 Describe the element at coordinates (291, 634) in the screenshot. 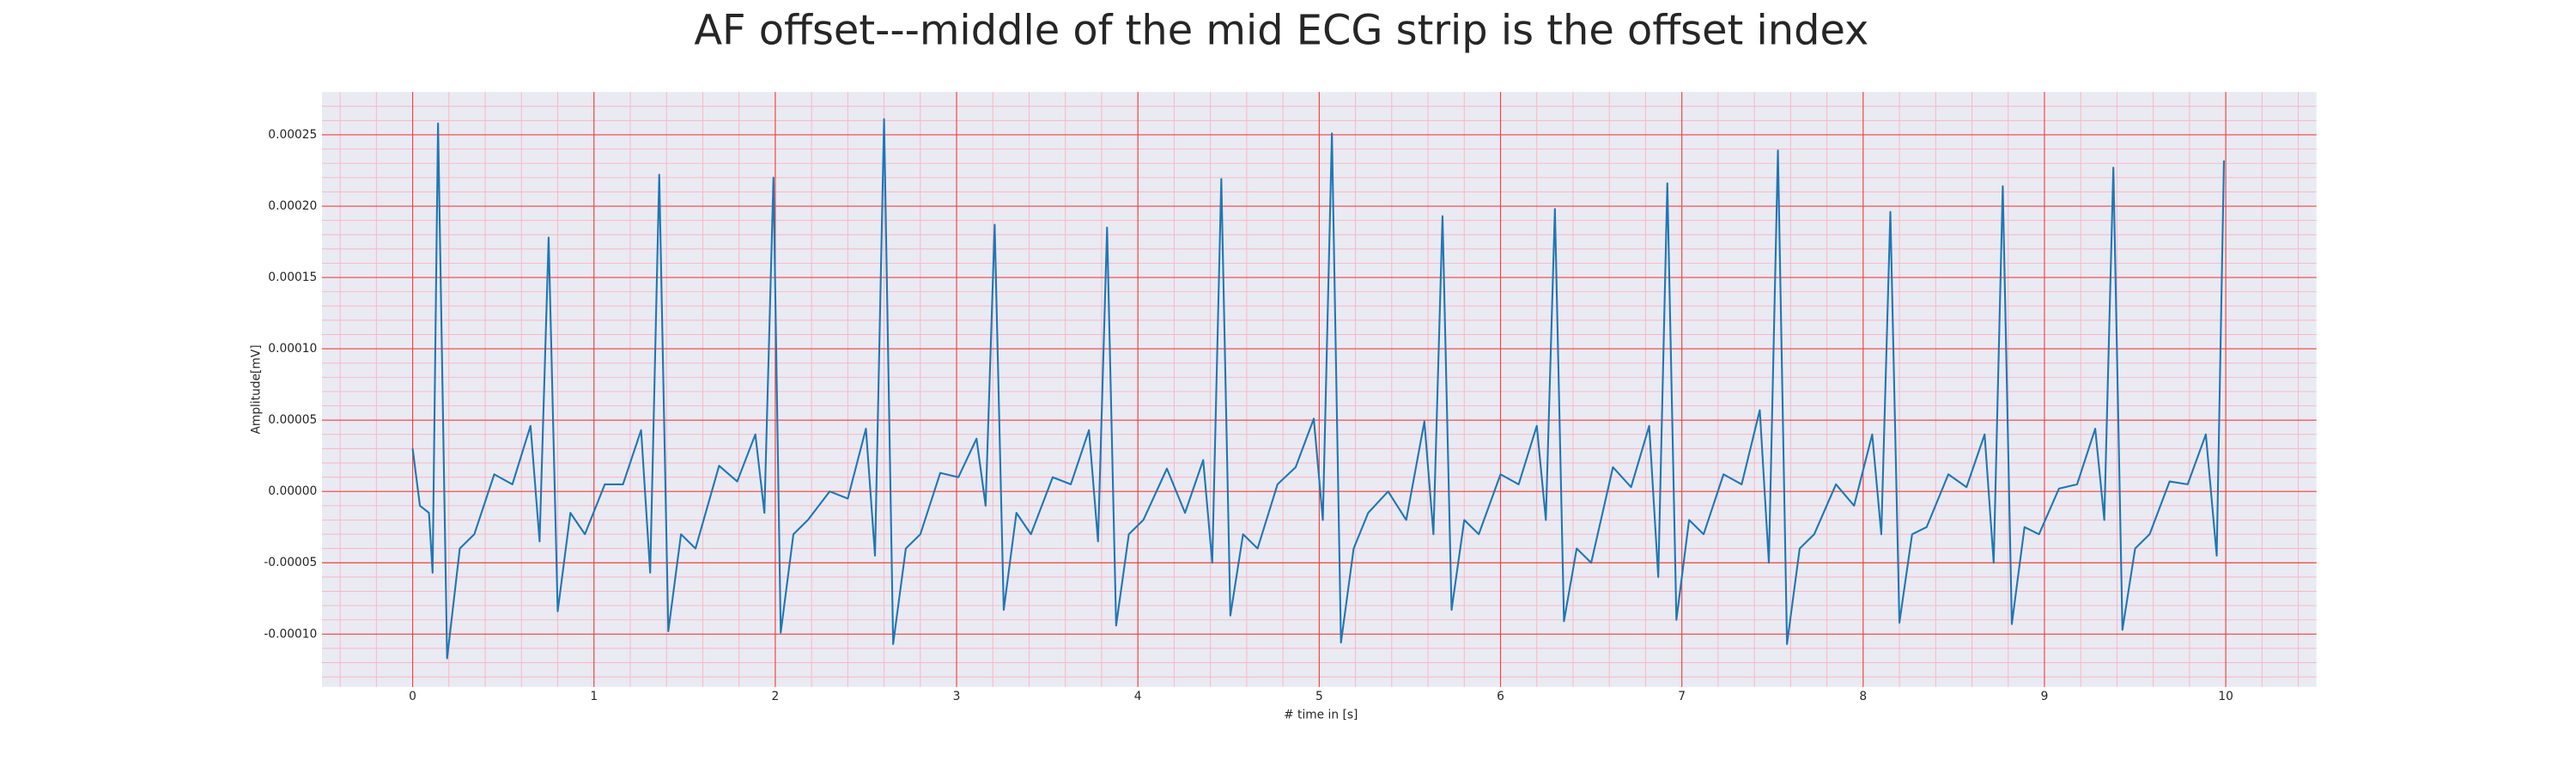

I see `y-tick-label: -0.00010` at that location.